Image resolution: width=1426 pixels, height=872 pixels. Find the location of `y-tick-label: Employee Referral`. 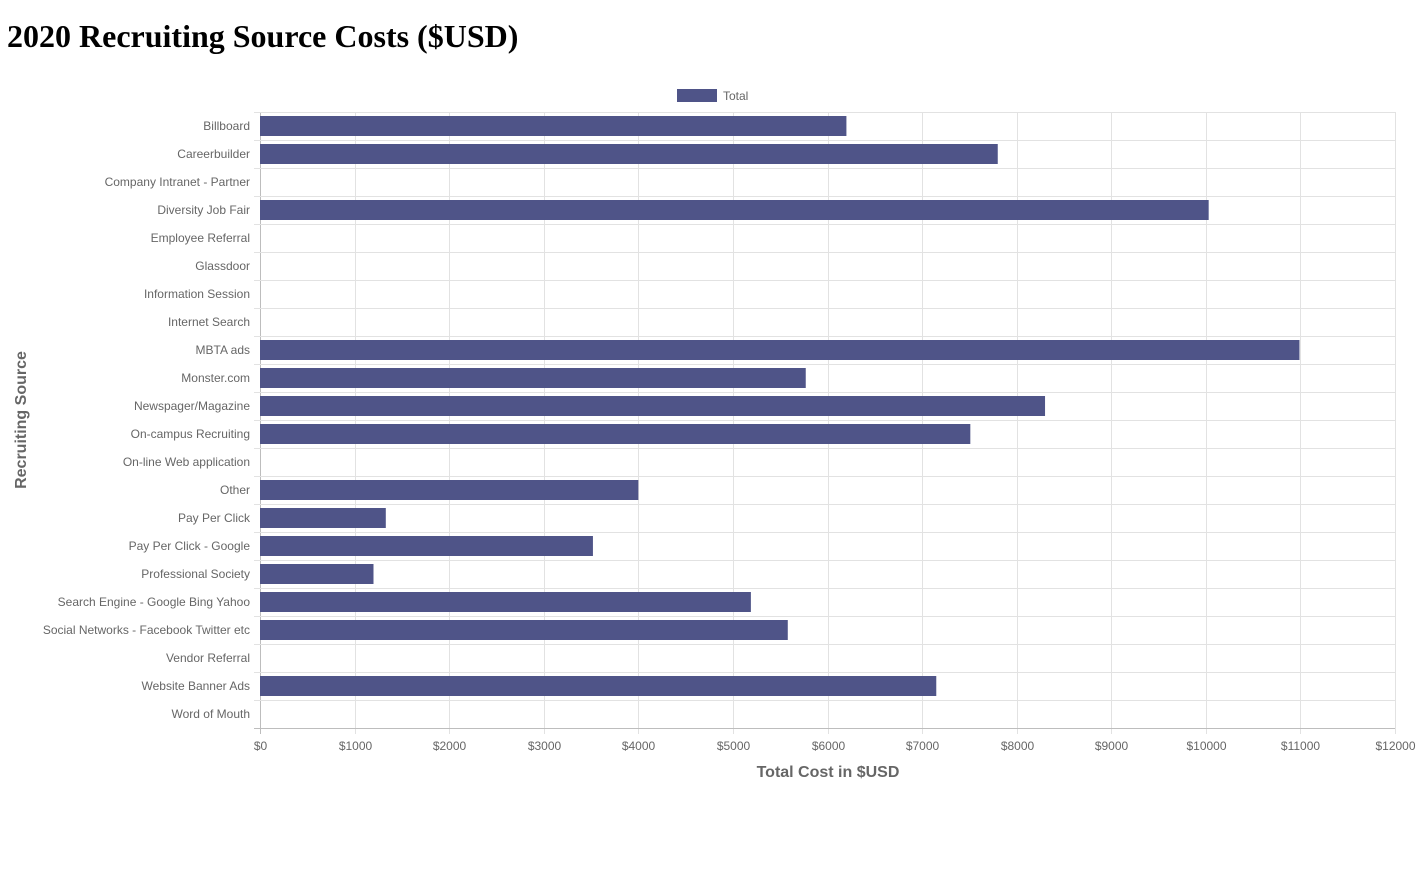

y-tick-label: Employee Referral is located at coordinates (200, 238).